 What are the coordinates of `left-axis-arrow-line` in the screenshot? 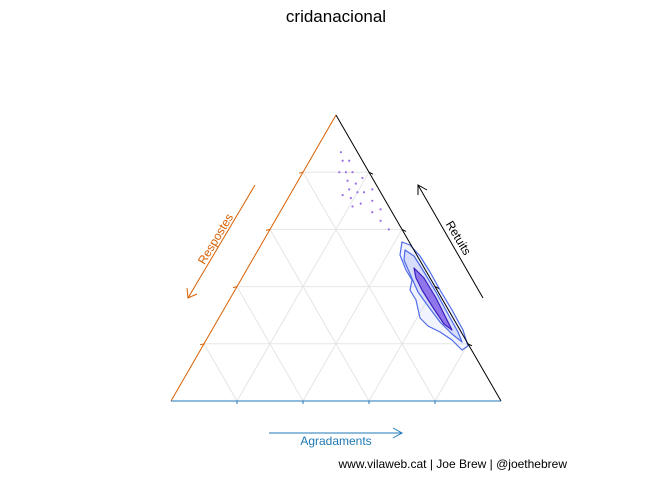 It's located at (221, 241).